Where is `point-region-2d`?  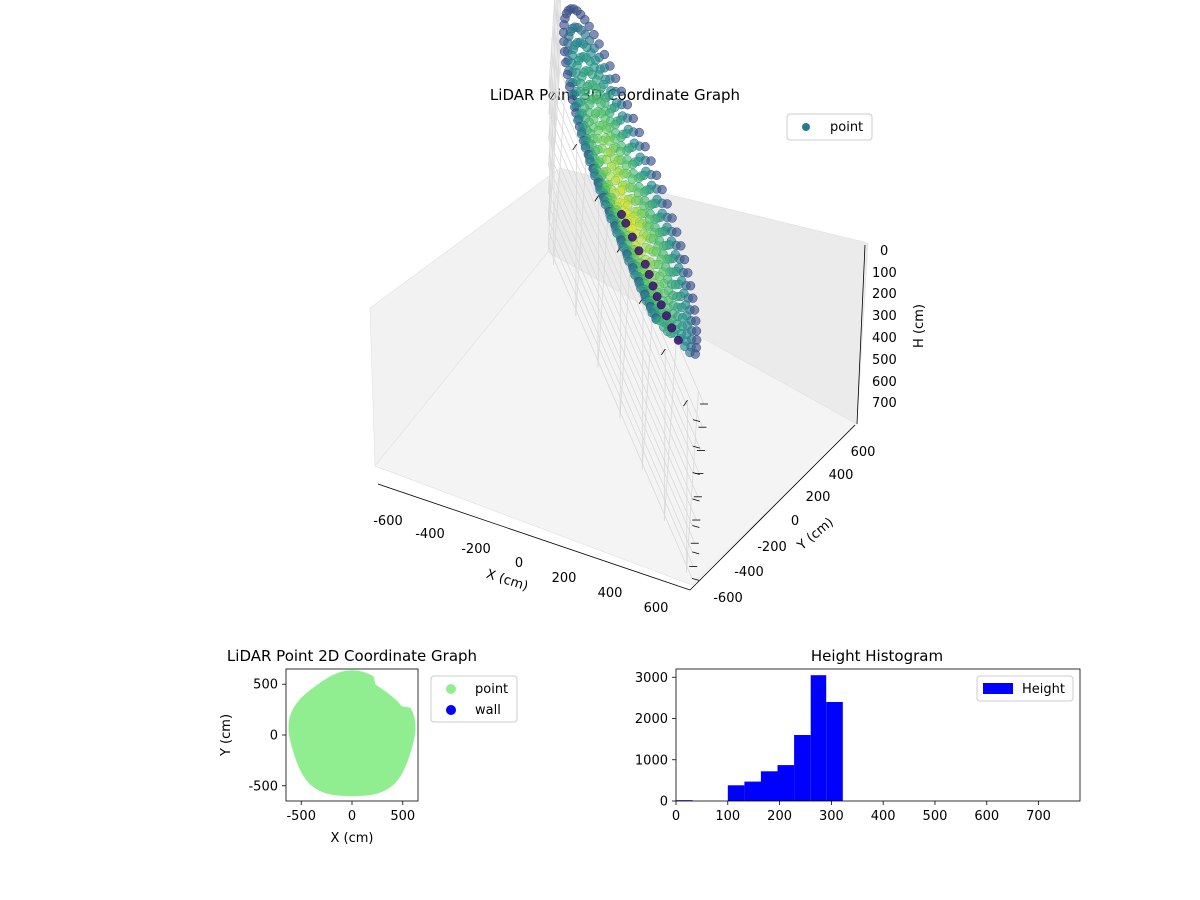
point-region-2d is located at coordinates (352, 733).